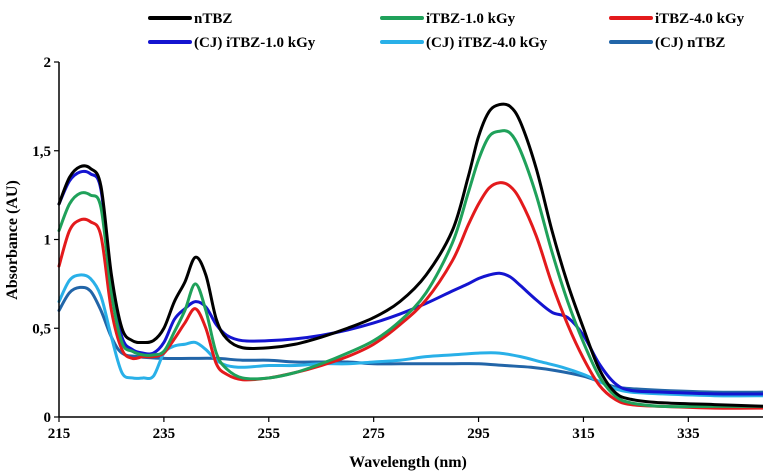  Describe the element at coordinates (688, 434) in the screenshot. I see `x-tick-label: 335` at that location.